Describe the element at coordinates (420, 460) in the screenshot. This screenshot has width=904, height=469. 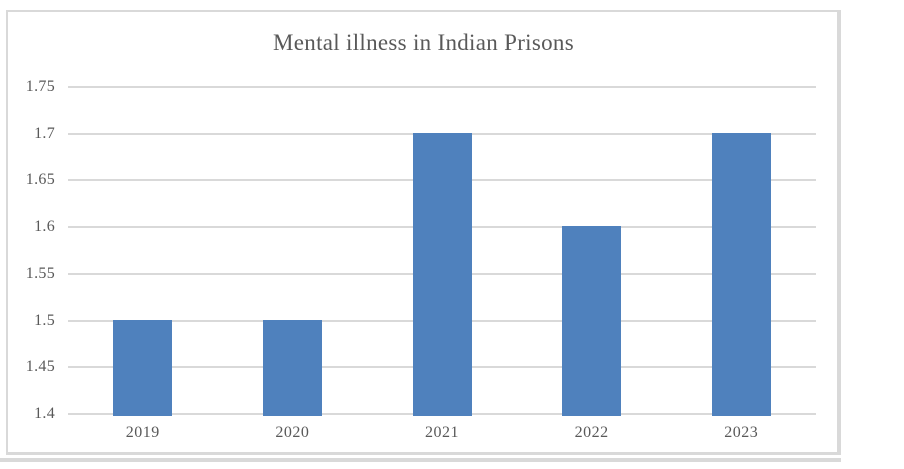
I see `chart-frame-shadow` at that location.